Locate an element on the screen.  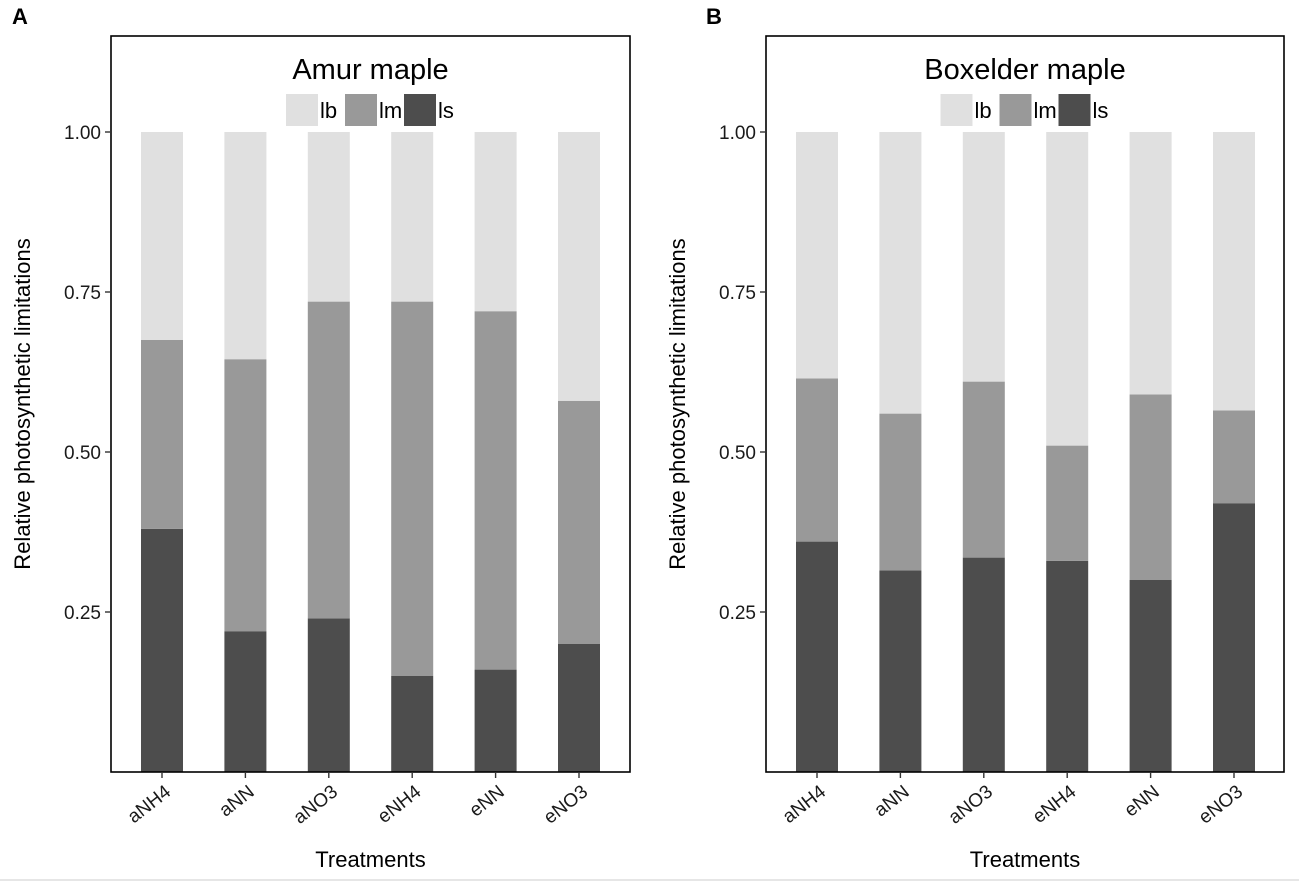
chart-title: Boxelder maple is located at coordinates (1025, 70).